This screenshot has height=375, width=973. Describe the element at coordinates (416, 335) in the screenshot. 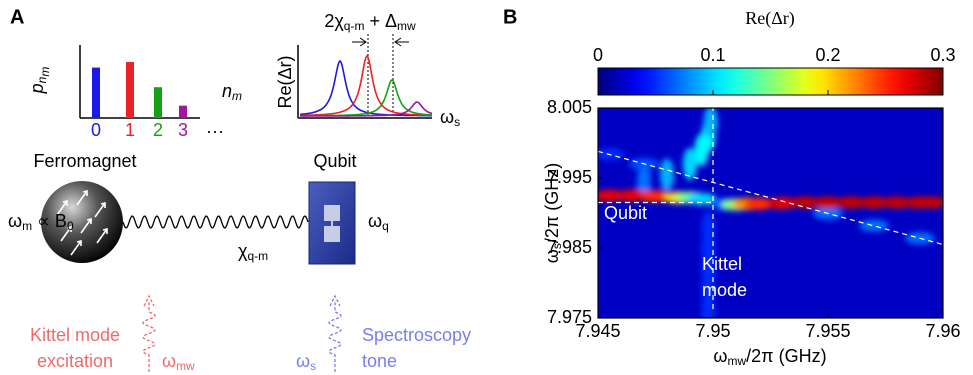

I see `probe-label: Spectroscopy` at that location.